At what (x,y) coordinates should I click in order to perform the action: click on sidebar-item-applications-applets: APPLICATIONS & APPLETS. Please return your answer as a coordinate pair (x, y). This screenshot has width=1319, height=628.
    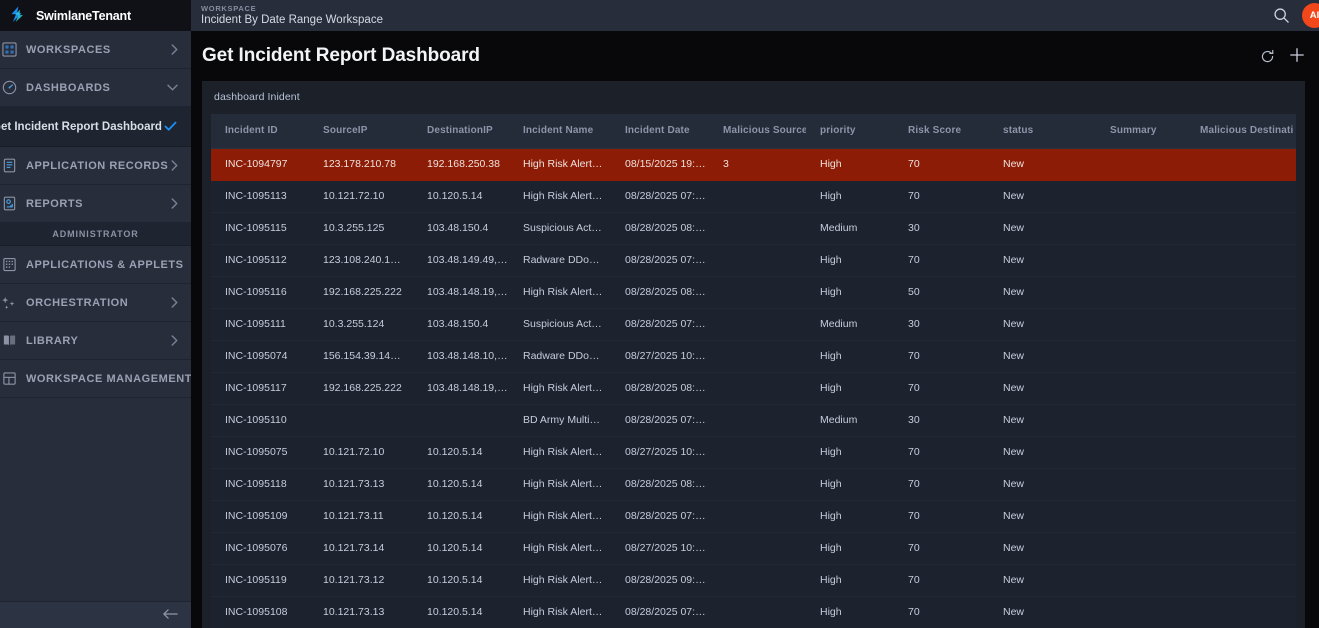
    Looking at the image, I should click on (95, 265).